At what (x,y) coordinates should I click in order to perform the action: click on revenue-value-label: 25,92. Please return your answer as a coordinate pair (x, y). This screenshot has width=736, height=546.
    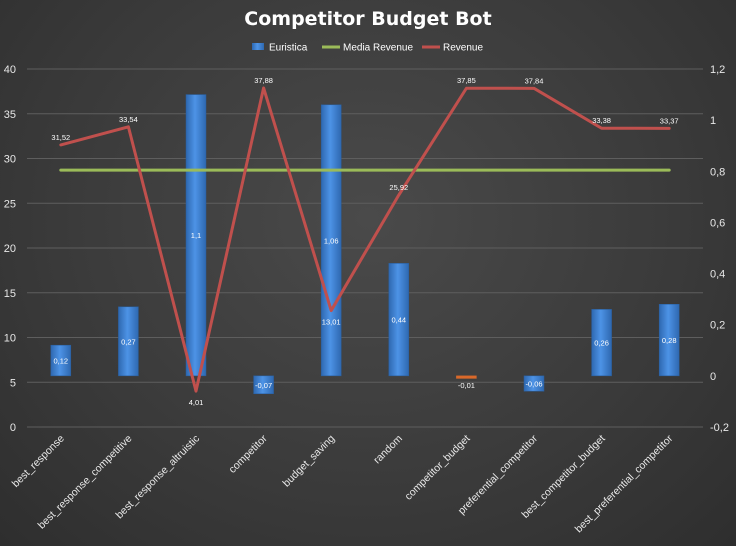
    Looking at the image, I should click on (398, 187).